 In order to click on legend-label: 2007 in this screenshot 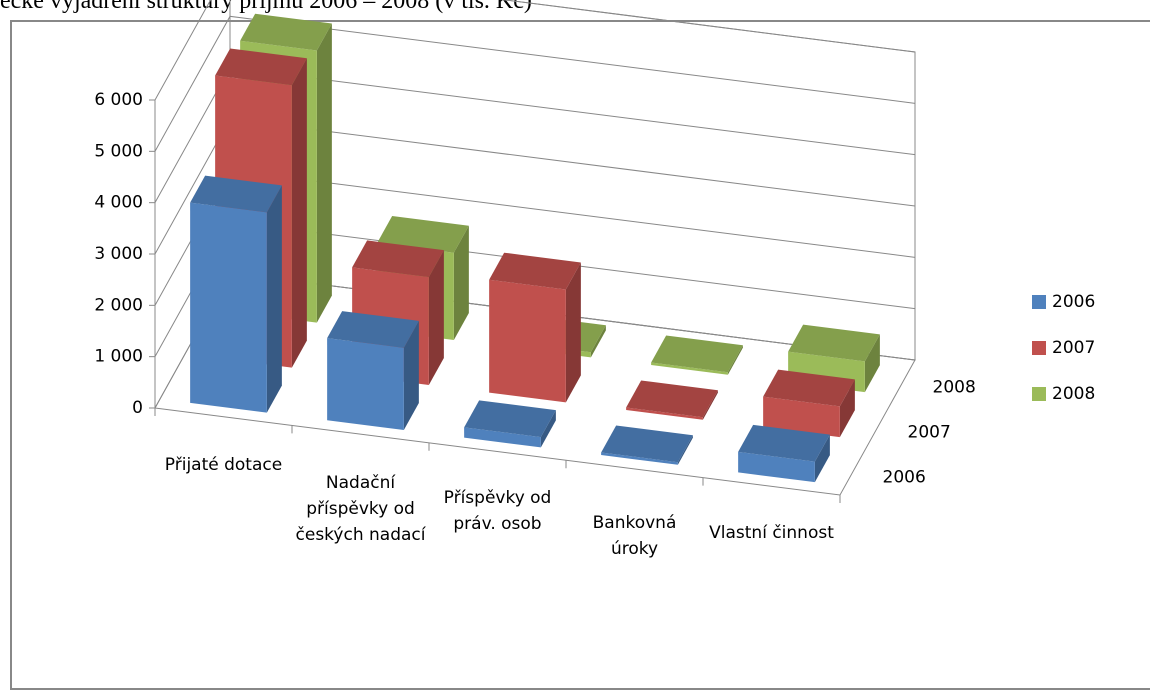, I will do `click(1073, 348)`.